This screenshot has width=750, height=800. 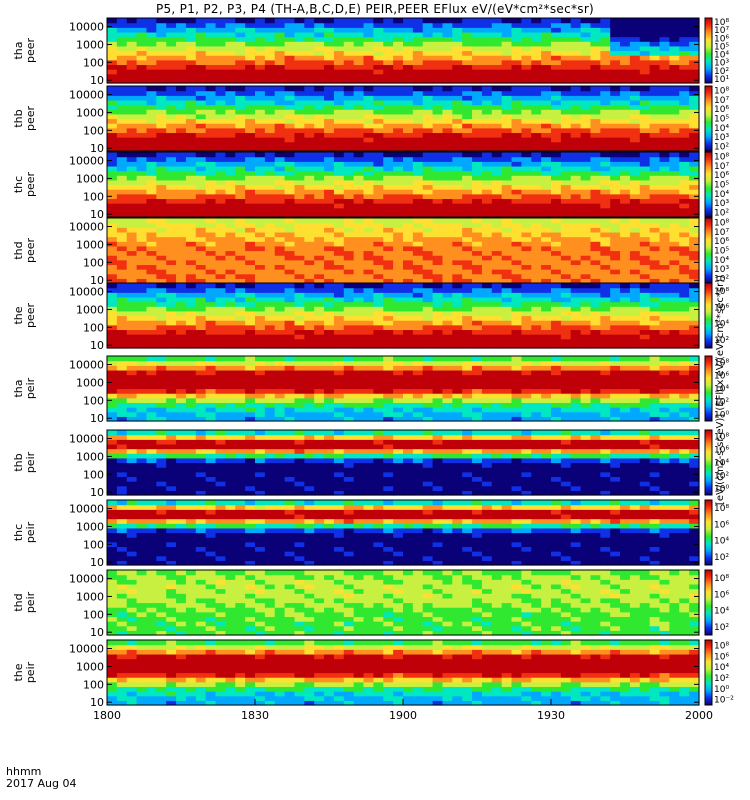 What do you see at coordinates (721, 167) in the screenshot?
I see `colorbar-tick-label: 10⁷` at bounding box center [721, 167].